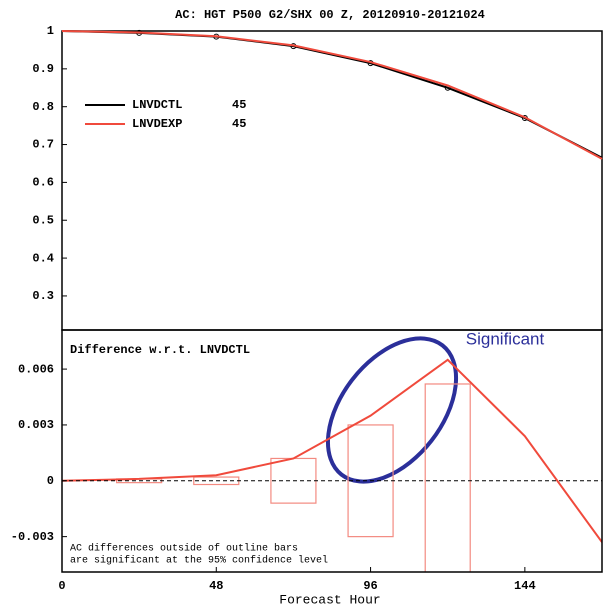  I want to click on y-tick-label: 0.006, so click(36, 369).